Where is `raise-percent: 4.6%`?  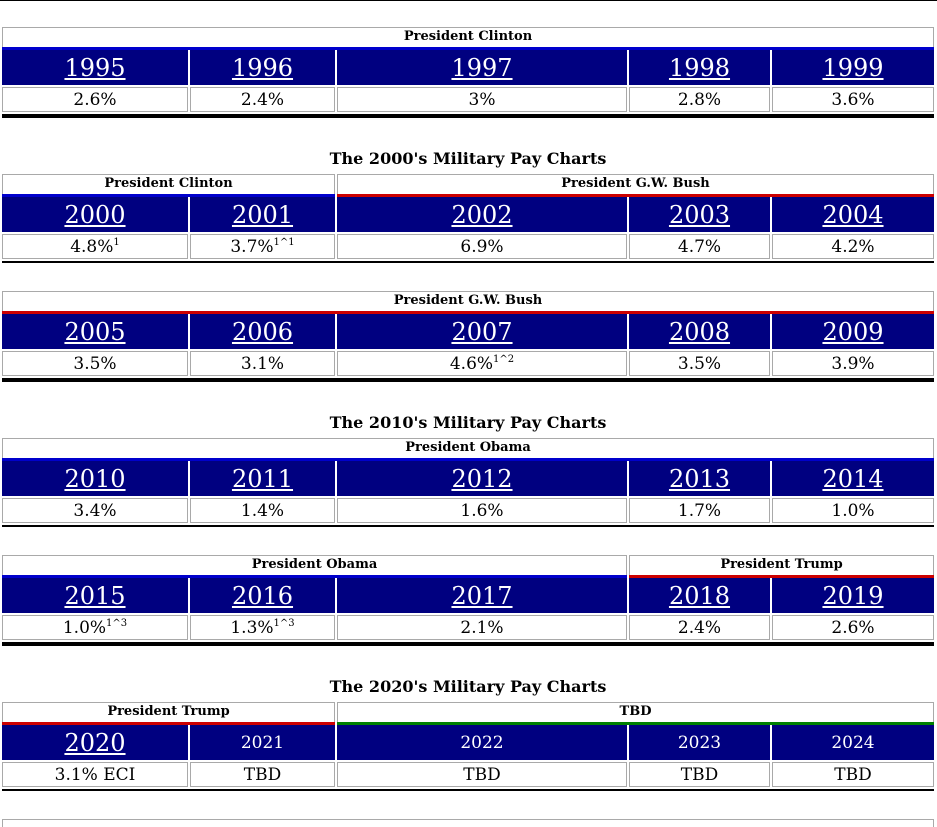
raise-percent: 4.6% is located at coordinates (471, 364).